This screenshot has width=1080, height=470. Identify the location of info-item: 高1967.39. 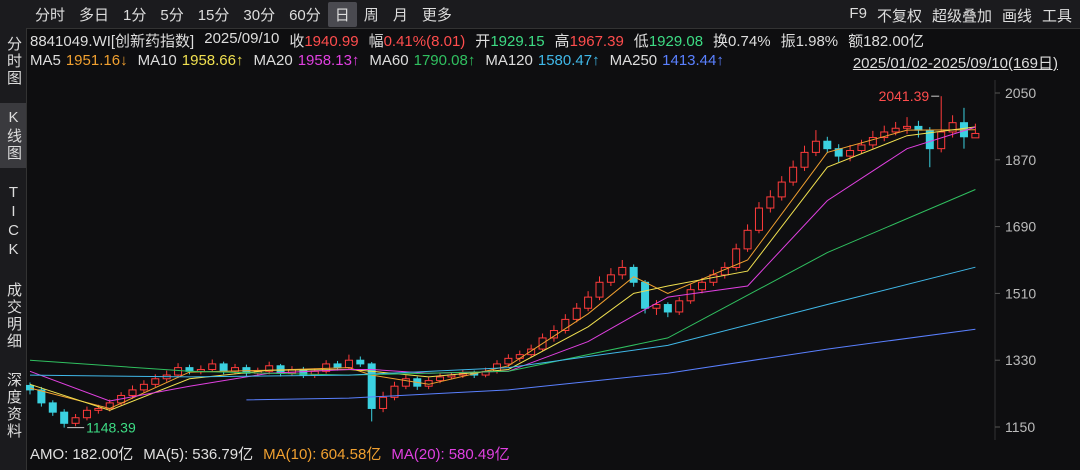
(589, 40).